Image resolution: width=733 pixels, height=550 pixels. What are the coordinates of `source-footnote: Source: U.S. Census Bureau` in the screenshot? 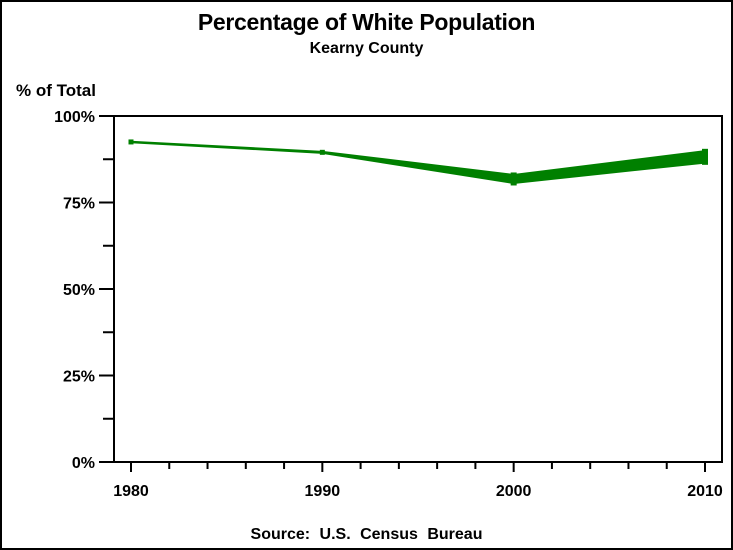 It's located at (366, 534).